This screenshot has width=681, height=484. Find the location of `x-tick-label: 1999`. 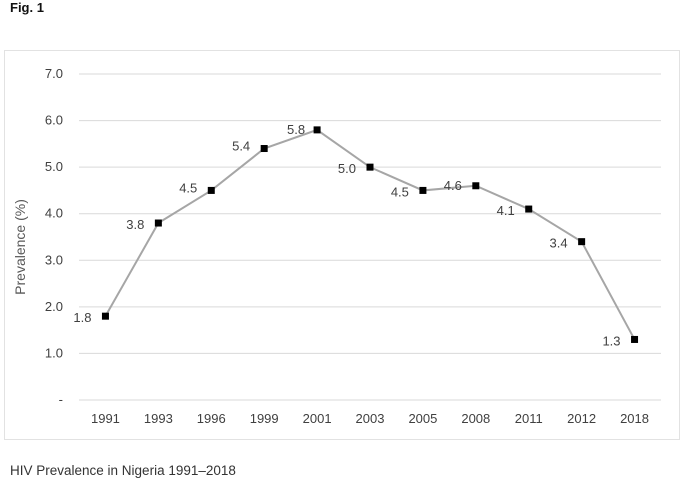

x-tick-label: 1999 is located at coordinates (264, 418).